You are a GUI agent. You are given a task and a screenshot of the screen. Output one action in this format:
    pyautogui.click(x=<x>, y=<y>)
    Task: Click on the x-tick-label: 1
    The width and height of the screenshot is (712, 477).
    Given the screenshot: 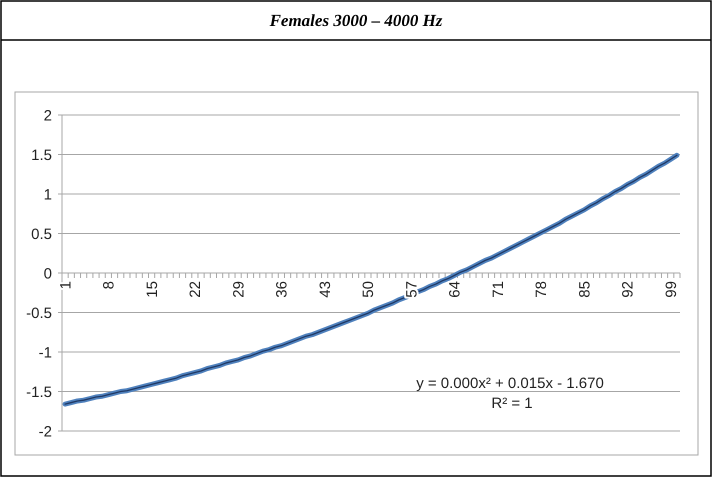 What is the action you would take?
    pyautogui.click(x=65, y=285)
    